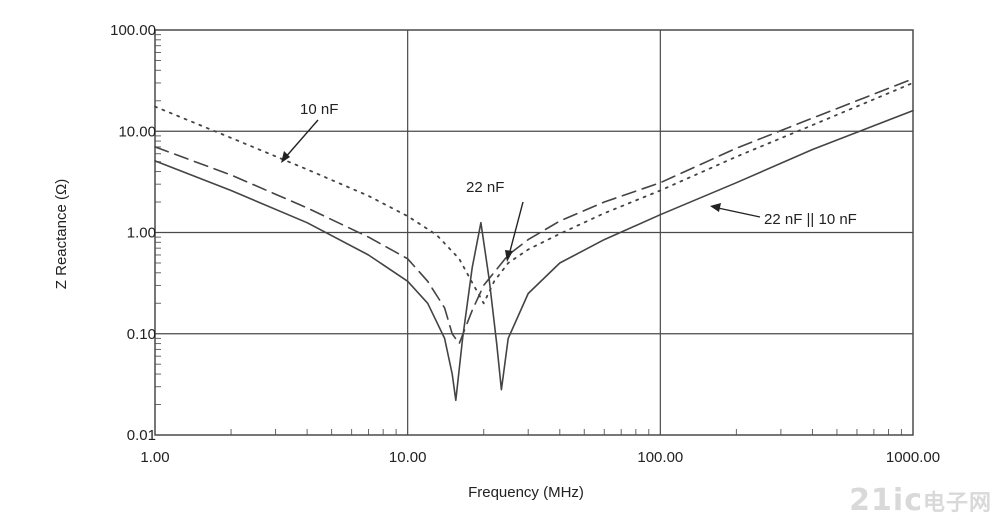 Image resolution: width=1000 pixels, height=522 pixels. What do you see at coordinates (660, 457) in the screenshot?
I see `x-tick-label: 100.00` at bounding box center [660, 457].